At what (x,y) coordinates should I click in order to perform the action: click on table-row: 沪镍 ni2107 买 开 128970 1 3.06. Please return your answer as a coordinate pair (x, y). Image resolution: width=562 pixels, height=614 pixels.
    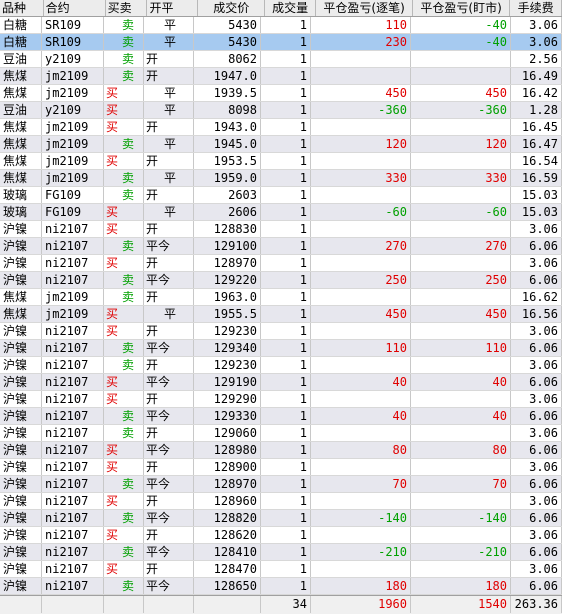
    Looking at the image, I should click on (281, 263).